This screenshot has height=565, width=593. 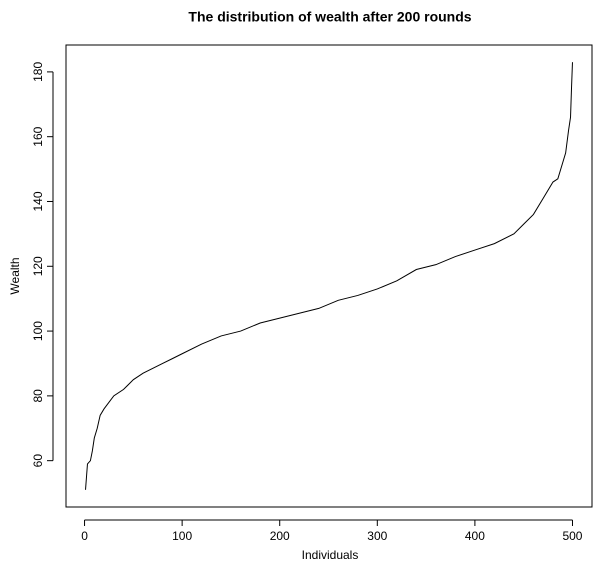 I want to click on x-tick-label: 0, so click(x=84, y=536).